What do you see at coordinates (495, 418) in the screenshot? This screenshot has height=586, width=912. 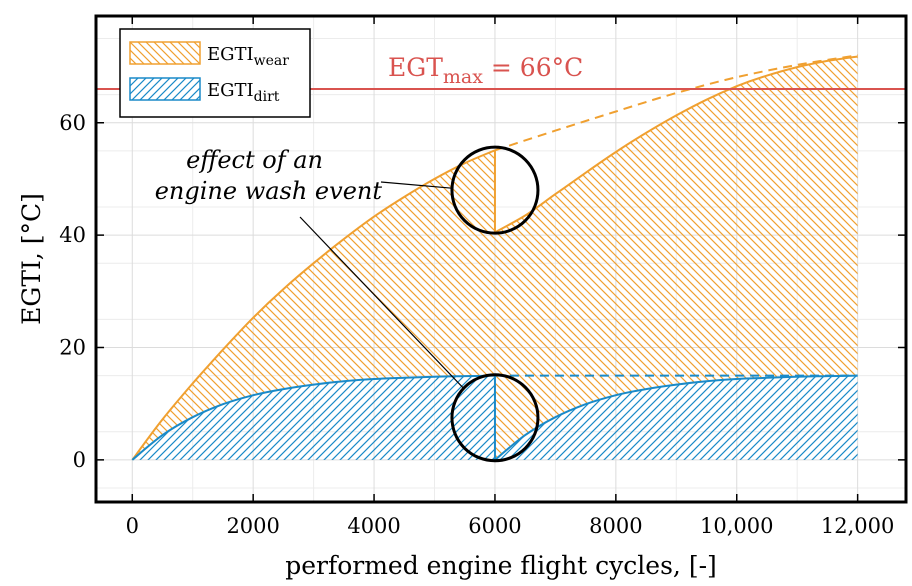 I see `wash-circle-dirt` at bounding box center [495, 418].